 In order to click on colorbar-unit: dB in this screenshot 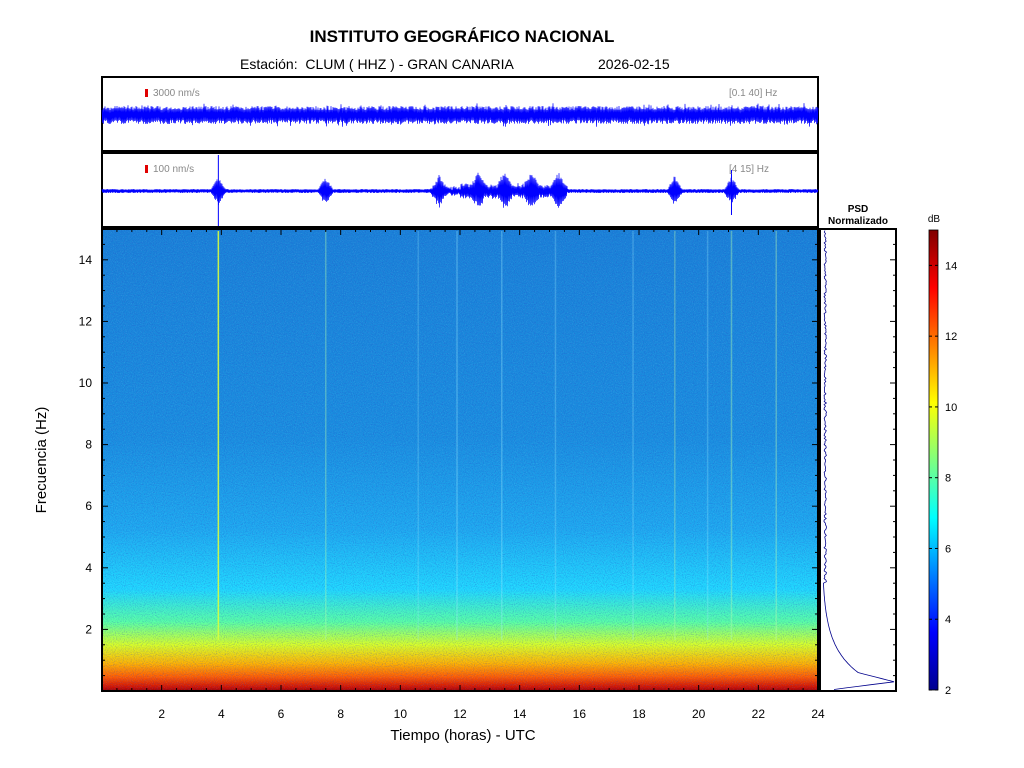, I will do `click(934, 219)`.